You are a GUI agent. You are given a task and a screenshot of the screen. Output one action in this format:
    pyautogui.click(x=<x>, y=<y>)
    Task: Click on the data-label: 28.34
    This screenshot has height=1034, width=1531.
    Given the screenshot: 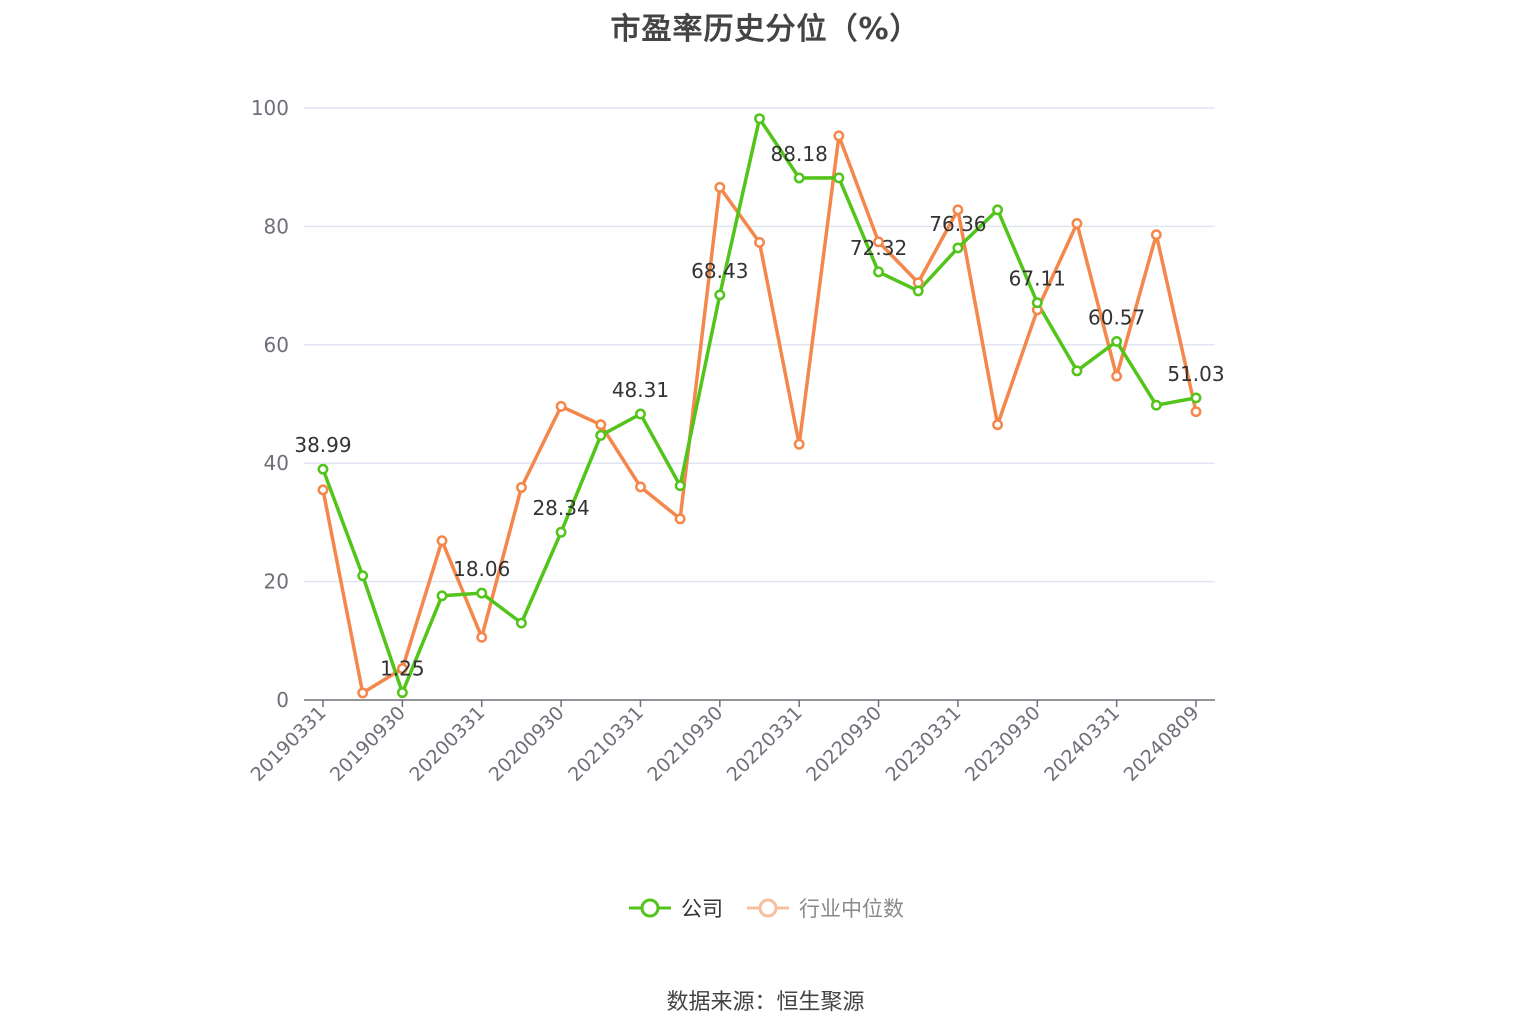 What is the action you would take?
    pyautogui.click(x=560, y=508)
    